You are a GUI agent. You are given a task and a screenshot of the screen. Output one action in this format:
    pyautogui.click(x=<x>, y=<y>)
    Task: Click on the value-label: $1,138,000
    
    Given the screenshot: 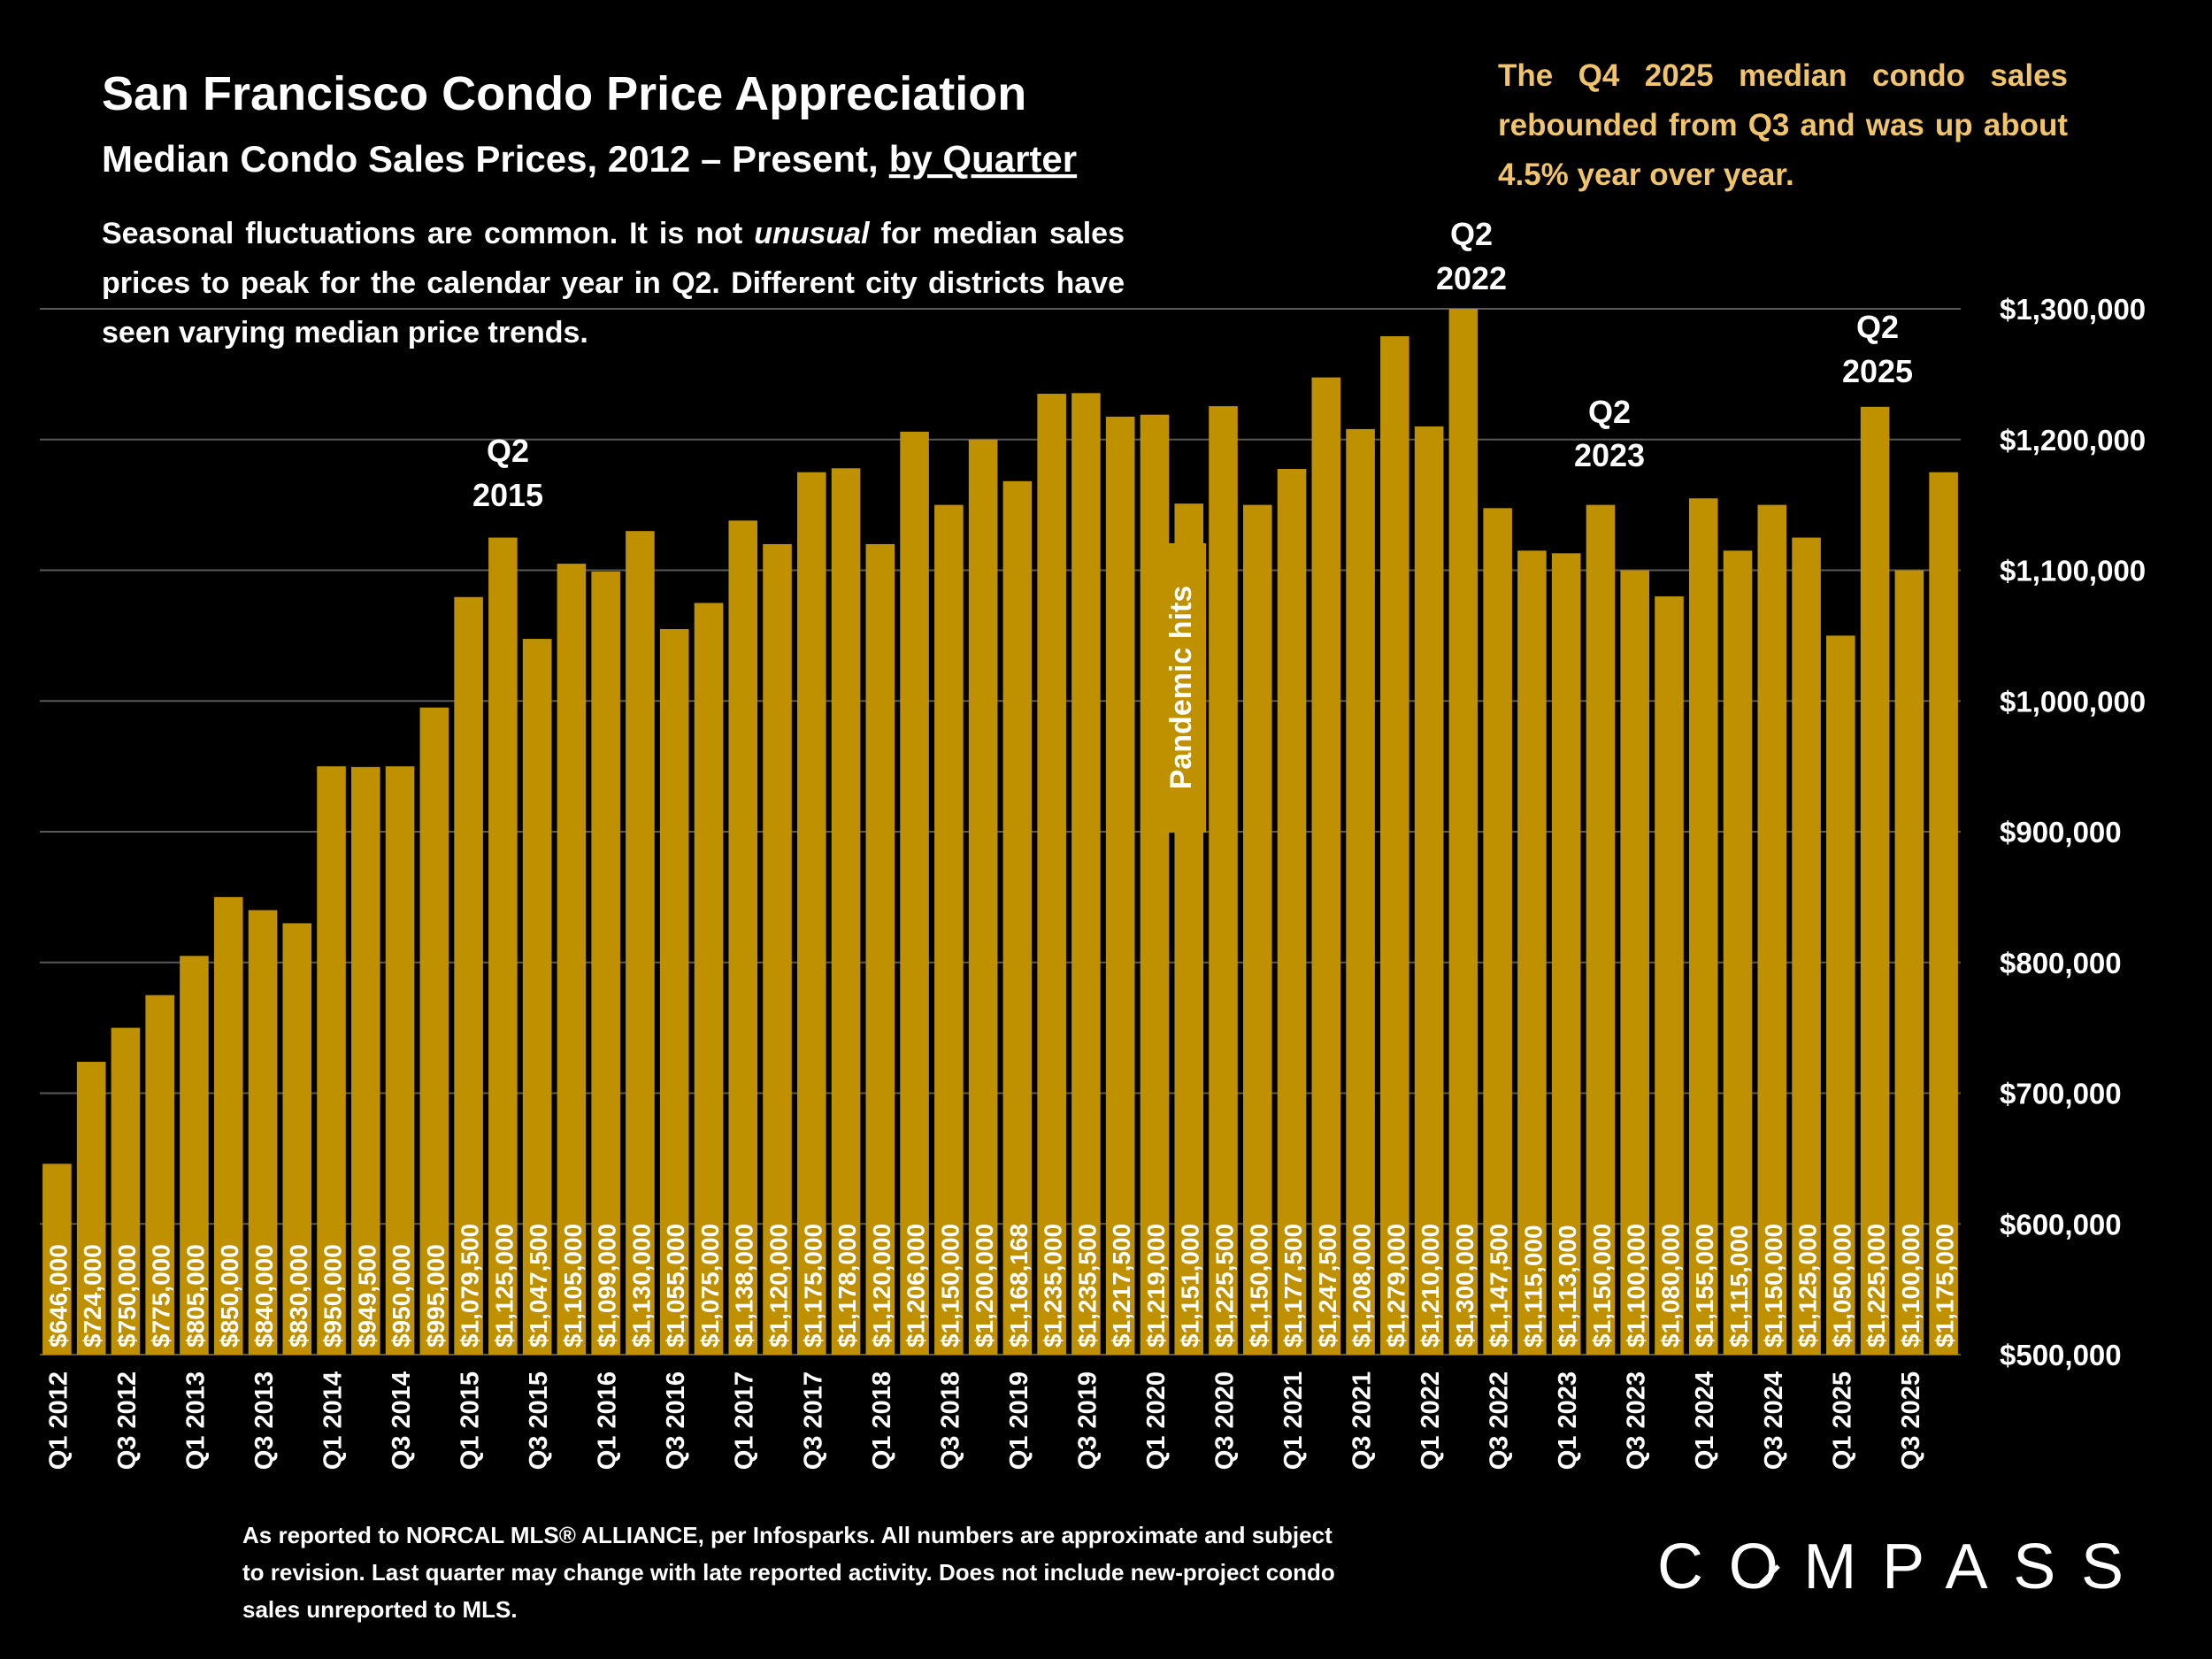 What is the action you would take?
    pyautogui.click(x=745, y=1286)
    